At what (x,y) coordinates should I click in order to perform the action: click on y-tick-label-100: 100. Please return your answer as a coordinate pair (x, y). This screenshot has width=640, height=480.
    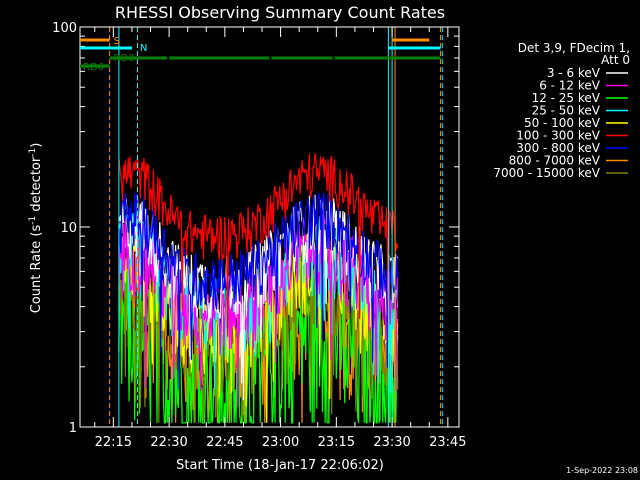
    Looking at the image, I should click on (64, 28).